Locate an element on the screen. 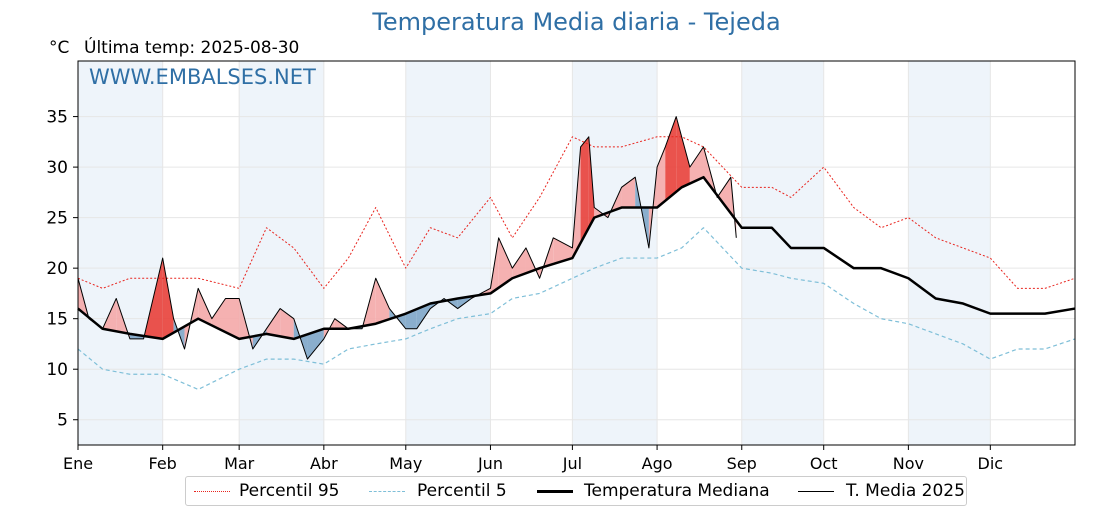 The height and width of the screenshot is (506, 1120). watermark-text: WWW.EMBALSES.NET is located at coordinates (202, 77).